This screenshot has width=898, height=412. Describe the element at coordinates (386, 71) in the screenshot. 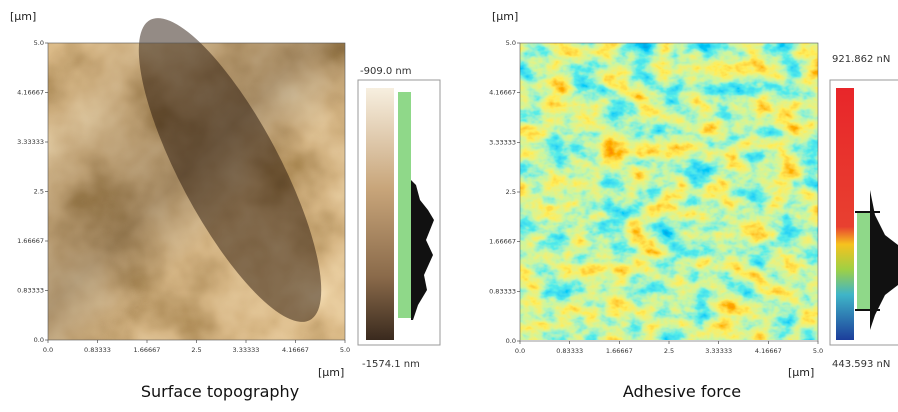

I see `scale-max: -909.0 nm` at that location.